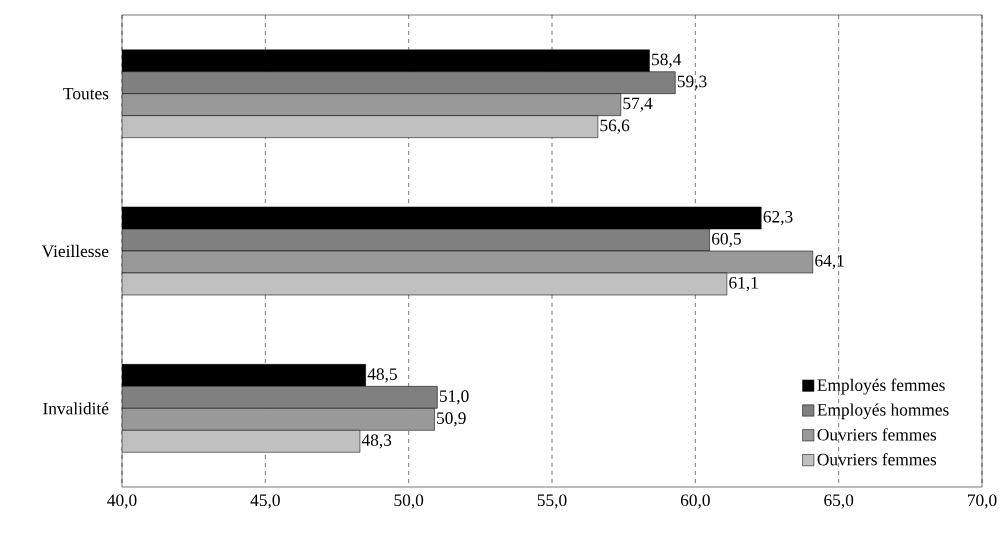  Describe the element at coordinates (265, 501) in the screenshot. I see `x-tick-label: 45,0` at that location.